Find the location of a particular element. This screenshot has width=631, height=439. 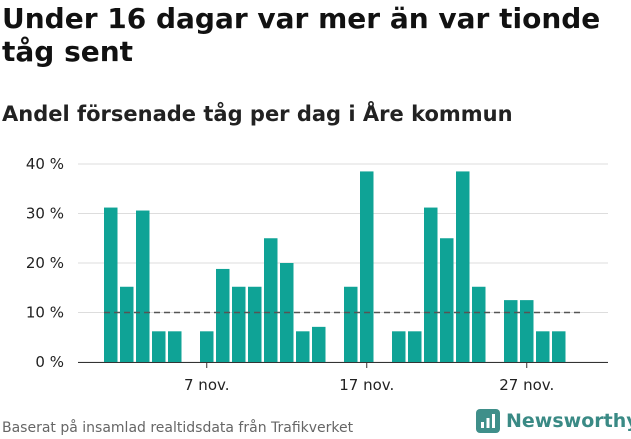

logo-bars-icon is located at coordinates (488, 421).